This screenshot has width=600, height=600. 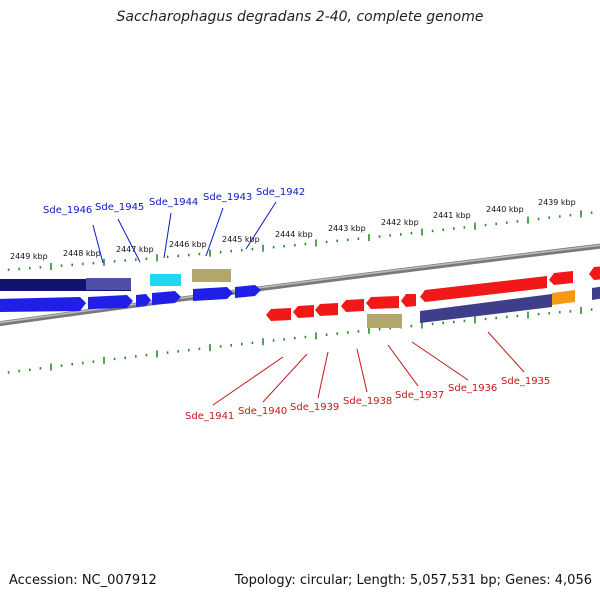 I want to click on gene-bar-slate, so click(x=108, y=284).